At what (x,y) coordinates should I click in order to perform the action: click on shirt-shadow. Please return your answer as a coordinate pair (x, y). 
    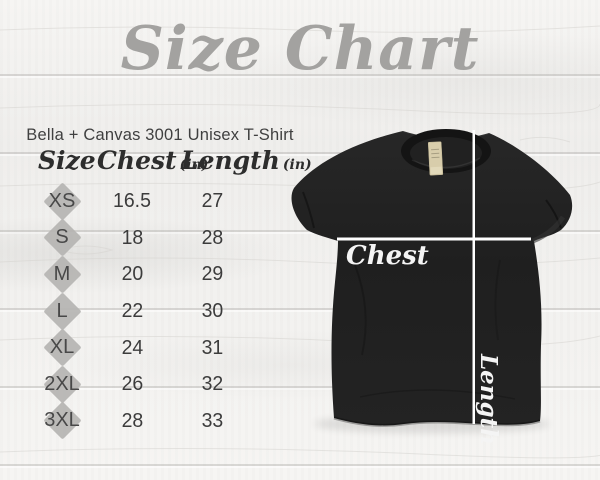
    Looking at the image, I should click on (432, 424).